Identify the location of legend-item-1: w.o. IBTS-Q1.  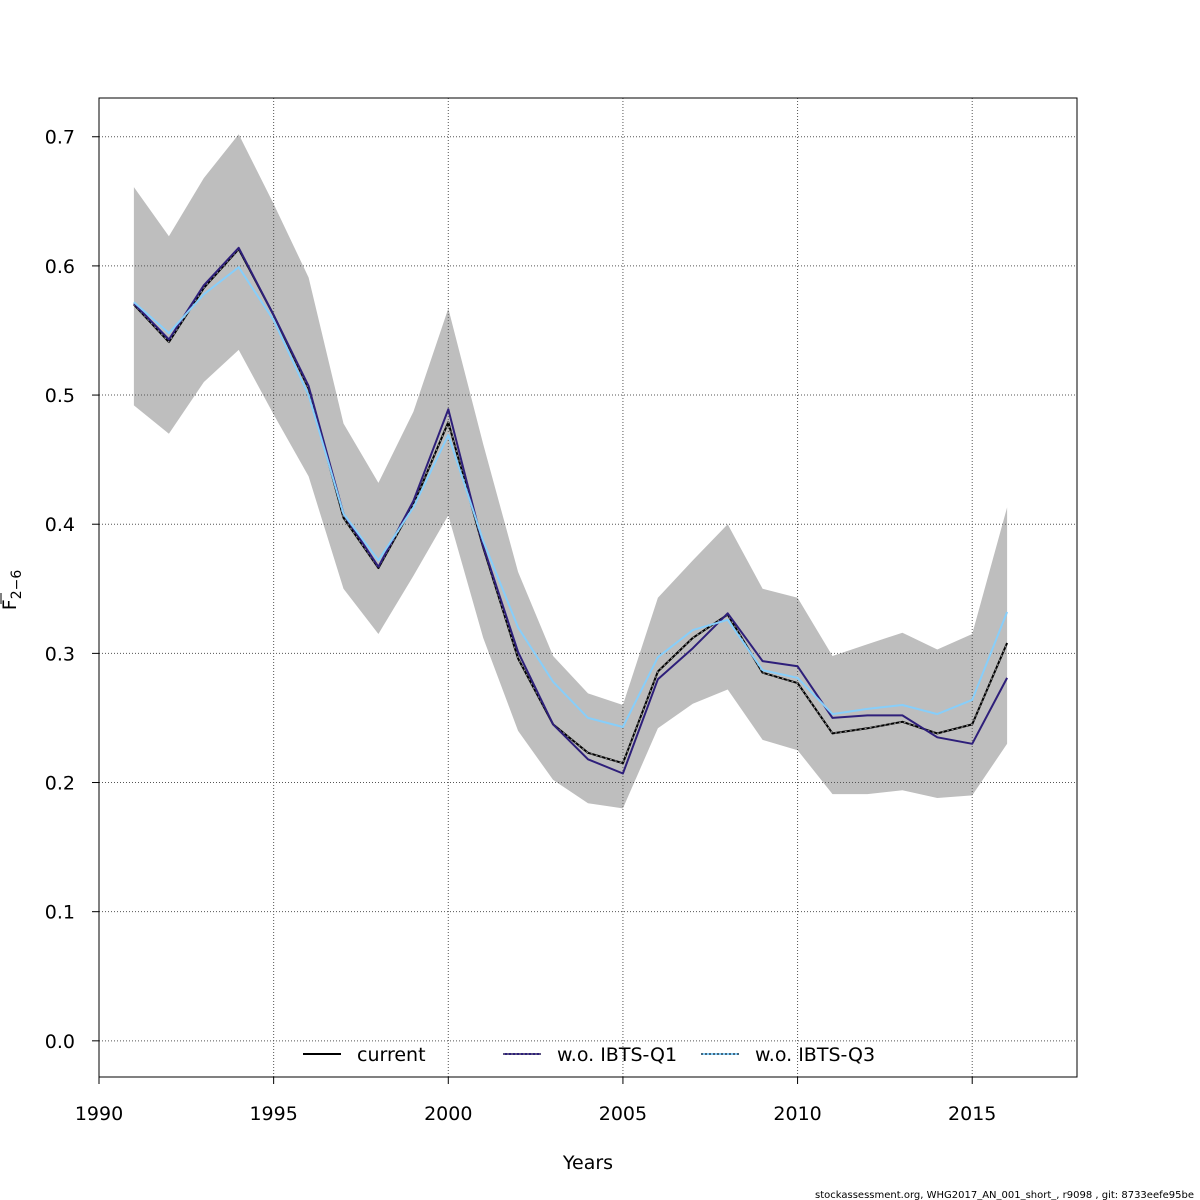
(590, 1055).